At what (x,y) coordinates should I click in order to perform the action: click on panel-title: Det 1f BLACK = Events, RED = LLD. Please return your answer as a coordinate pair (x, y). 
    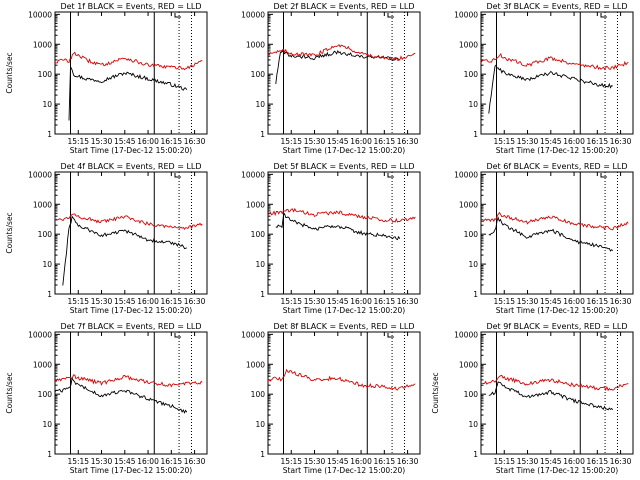
    Looking at the image, I should click on (130, 6).